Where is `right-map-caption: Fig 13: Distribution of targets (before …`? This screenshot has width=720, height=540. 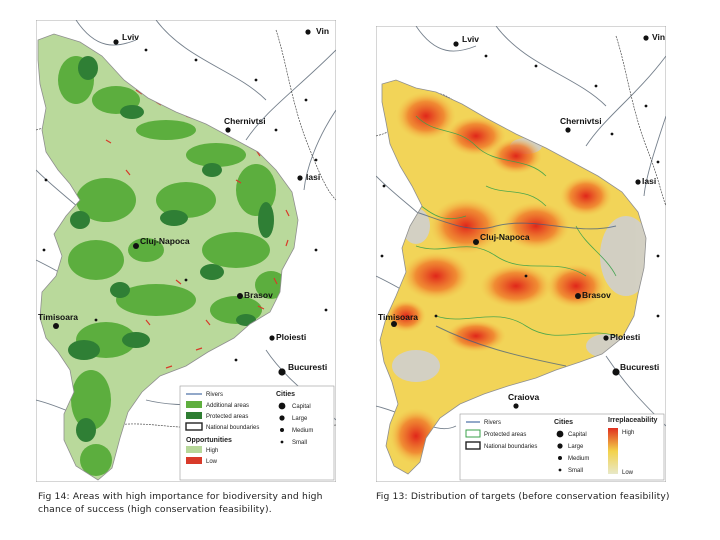
right-map-caption: Fig 13: Distribution of targets (before … is located at coordinates (523, 496).